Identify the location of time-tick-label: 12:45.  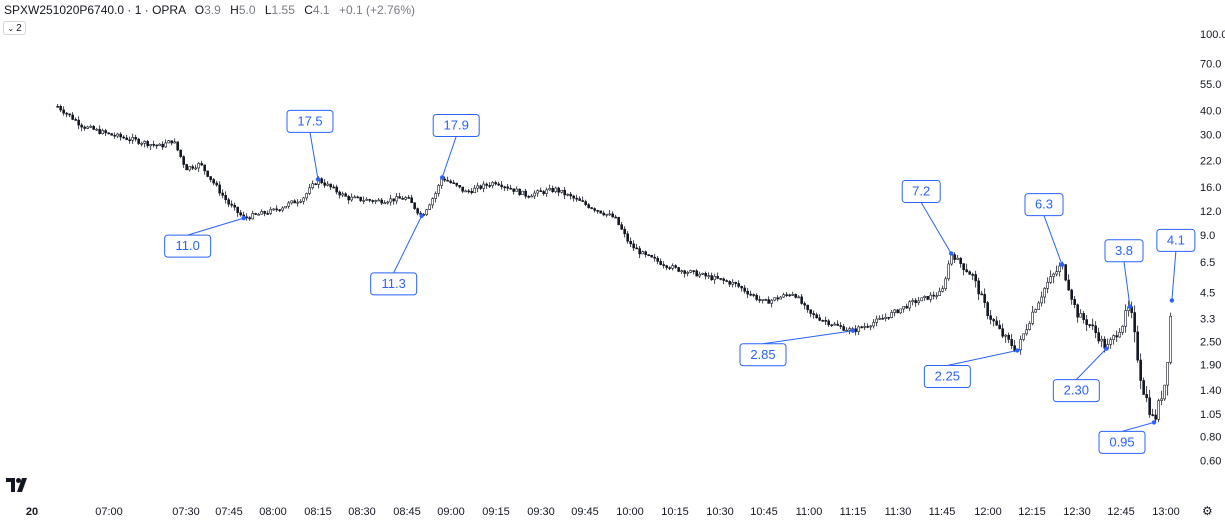
(1121, 512).